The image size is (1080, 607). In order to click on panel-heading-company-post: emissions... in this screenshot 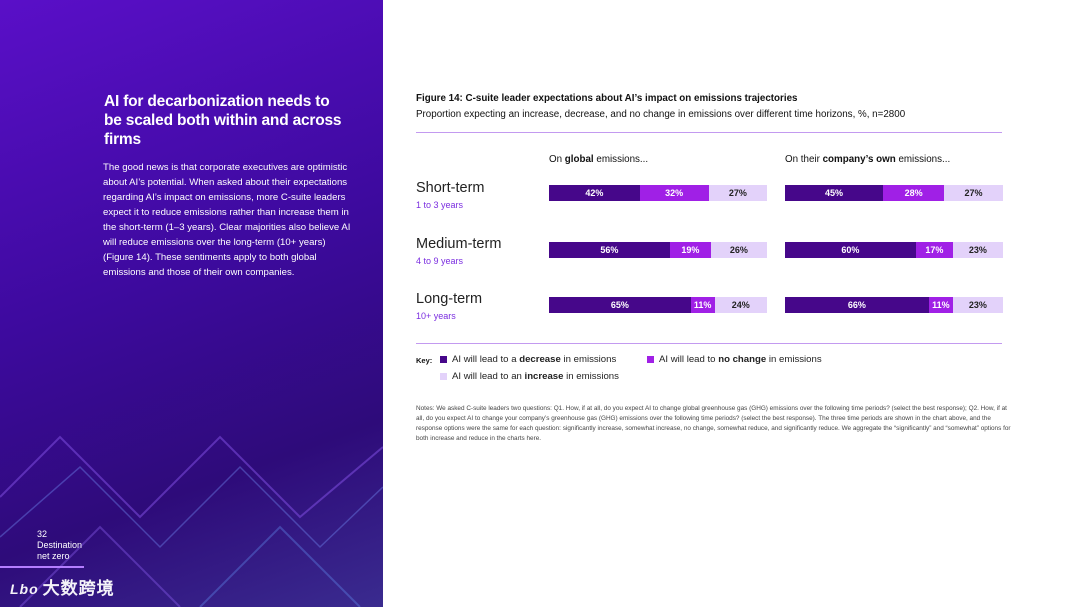, I will do `click(923, 159)`.